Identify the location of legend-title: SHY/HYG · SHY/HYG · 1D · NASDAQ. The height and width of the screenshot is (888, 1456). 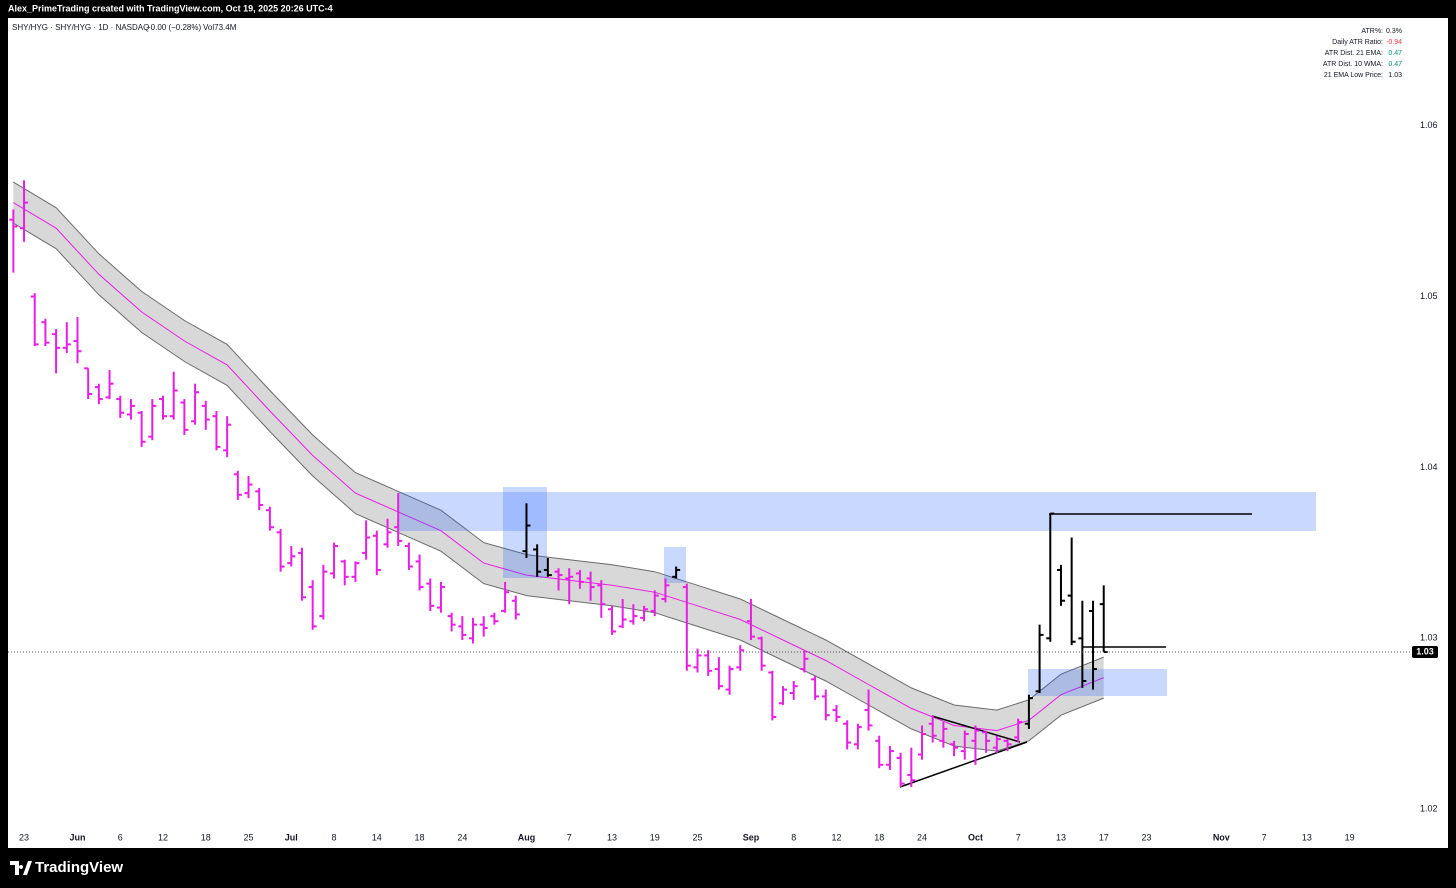
(80, 27).